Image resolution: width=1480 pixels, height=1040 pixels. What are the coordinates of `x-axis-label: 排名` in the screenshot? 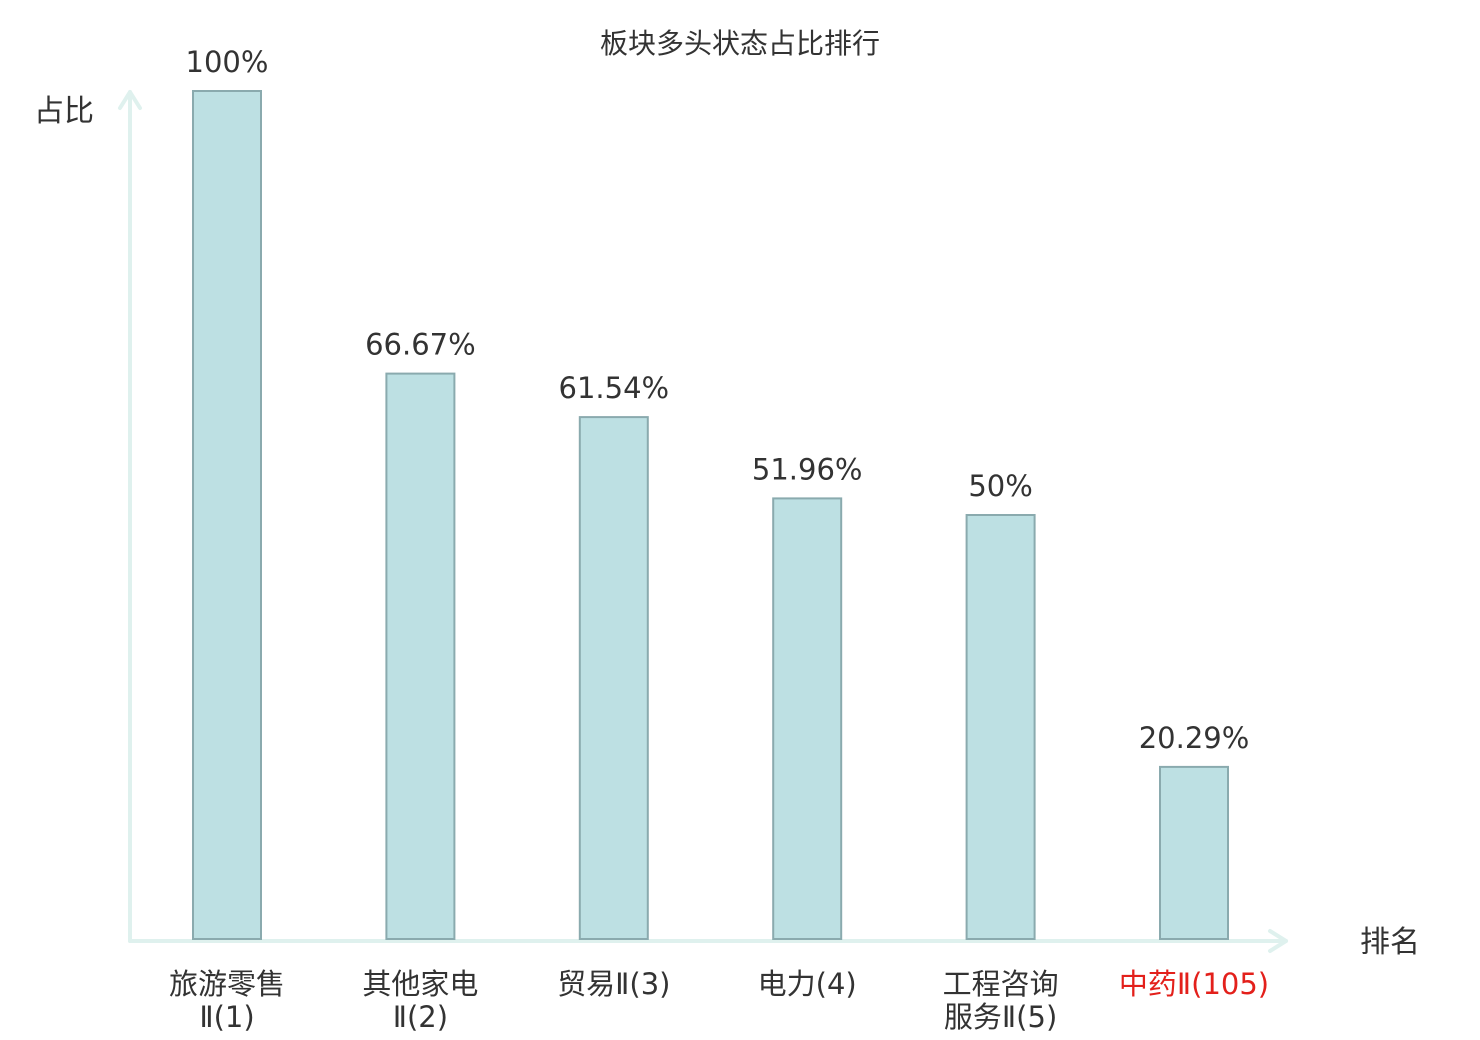 It's located at (1390, 942).